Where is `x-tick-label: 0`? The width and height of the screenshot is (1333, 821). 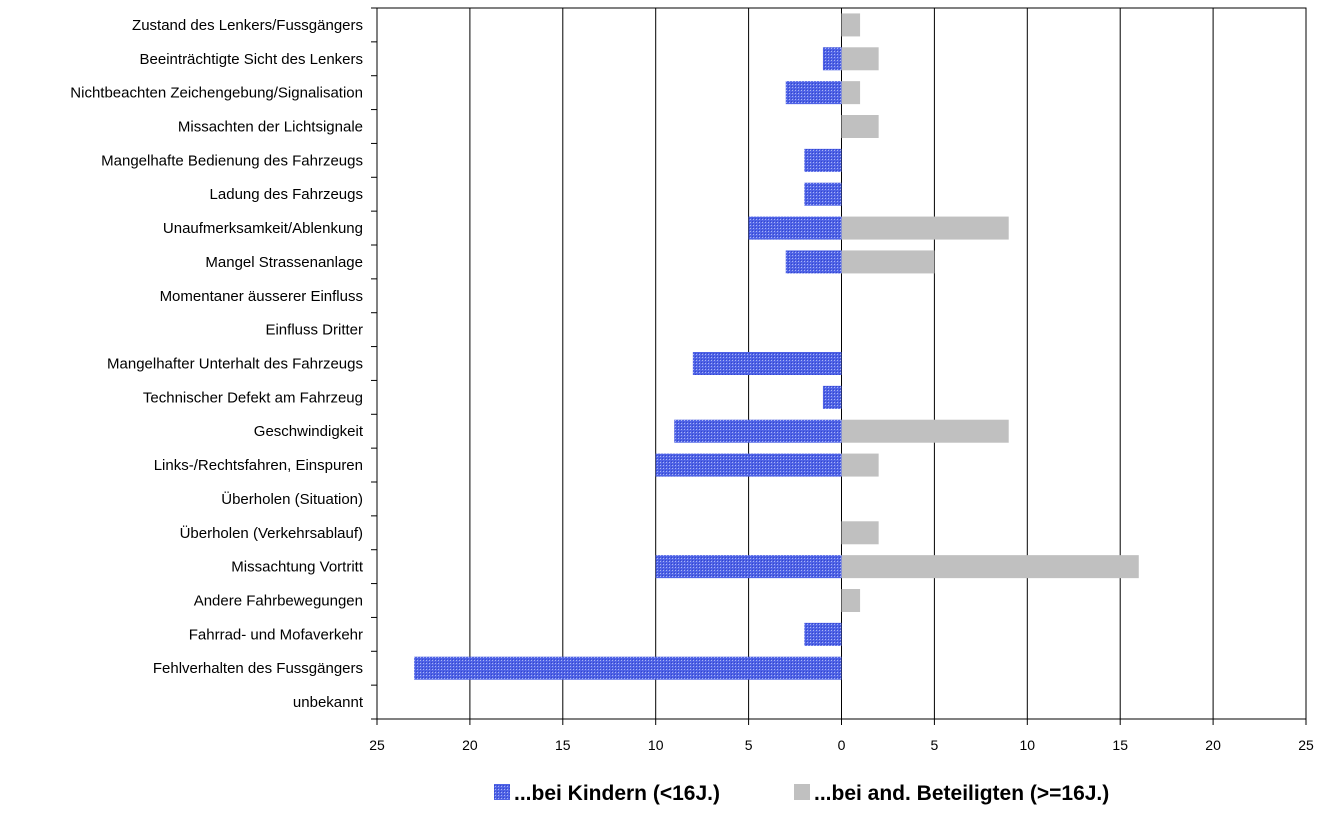
x-tick-label: 0 is located at coordinates (842, 745).